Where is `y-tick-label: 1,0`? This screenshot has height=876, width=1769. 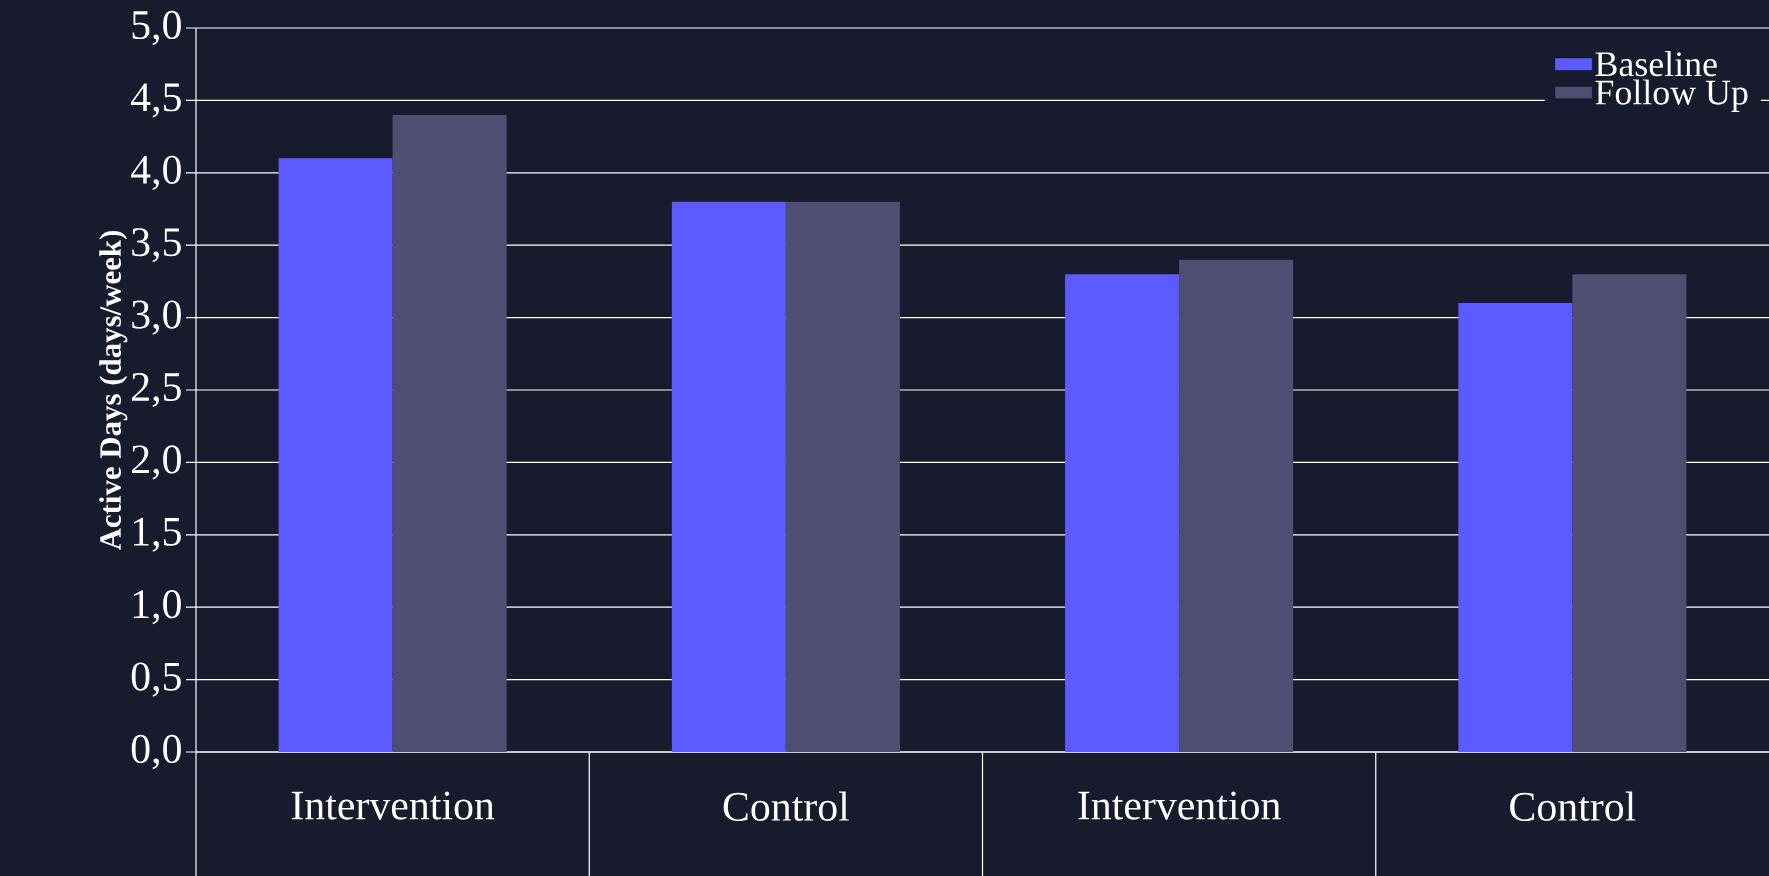
y-tick-label: 1,0 is located at coordinates (157, 607).